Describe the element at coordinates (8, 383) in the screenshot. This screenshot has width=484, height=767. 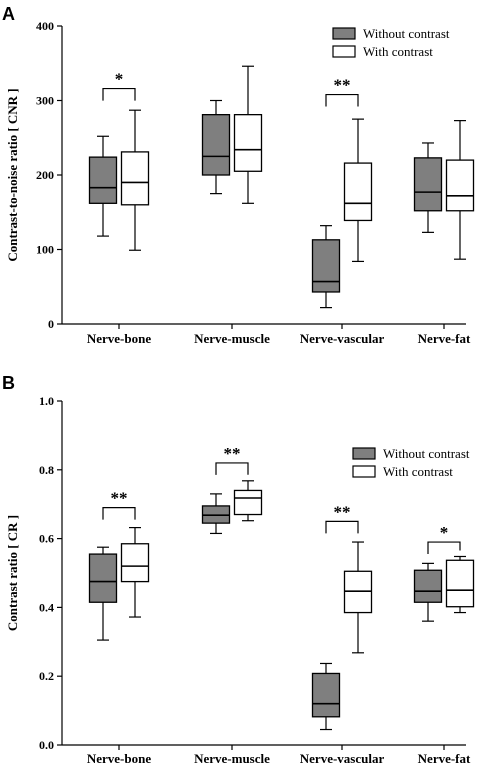
I see `panel-letter: B` at that location.